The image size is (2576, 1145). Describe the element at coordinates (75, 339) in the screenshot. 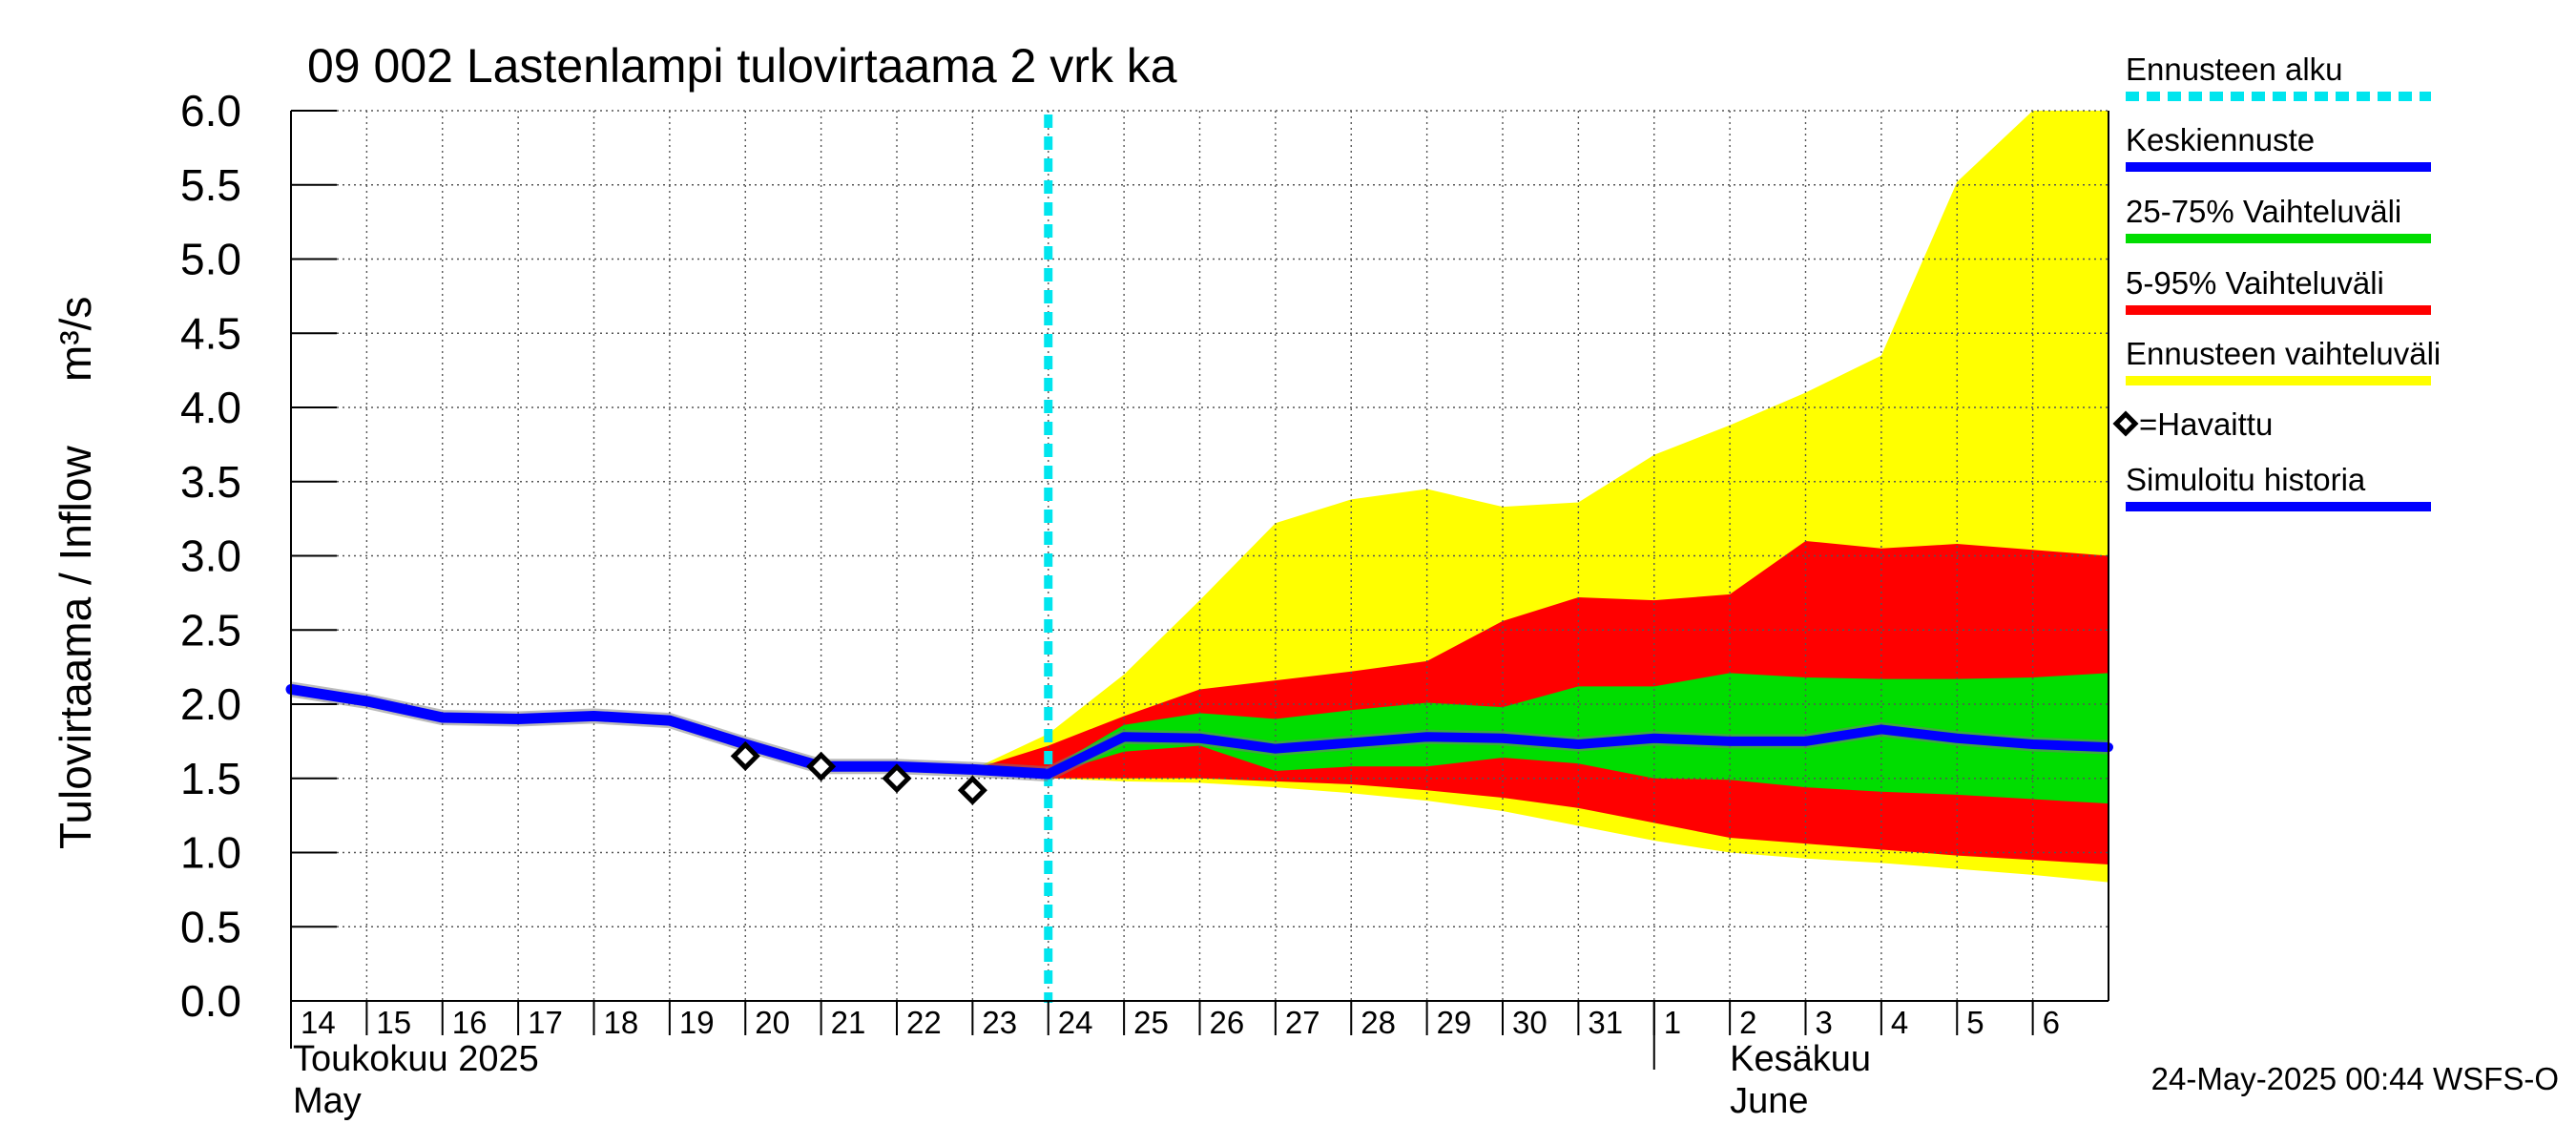

I see `y-axis-unit: m³/s` at that location.